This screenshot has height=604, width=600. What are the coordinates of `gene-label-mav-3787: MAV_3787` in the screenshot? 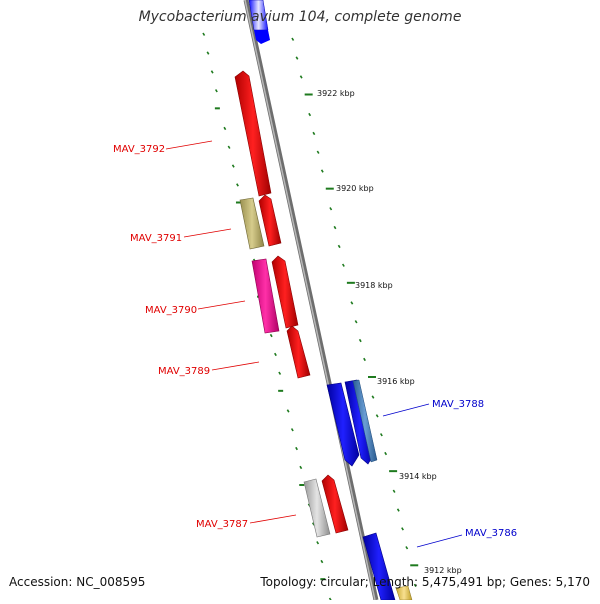 It's located at (222, 524).